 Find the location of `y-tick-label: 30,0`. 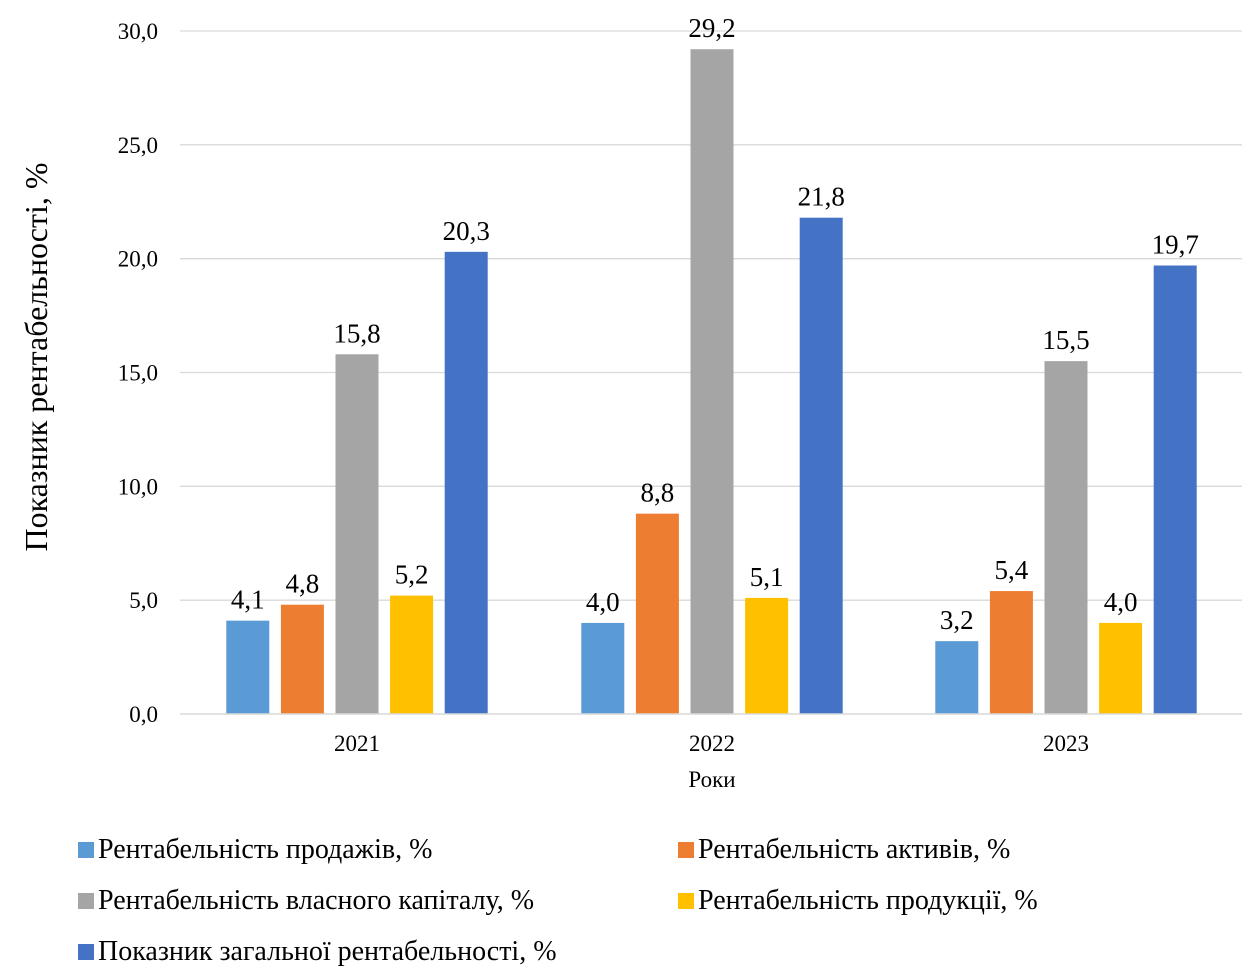

y-tick-label: 30,0 is located at coordinates (138, 31).